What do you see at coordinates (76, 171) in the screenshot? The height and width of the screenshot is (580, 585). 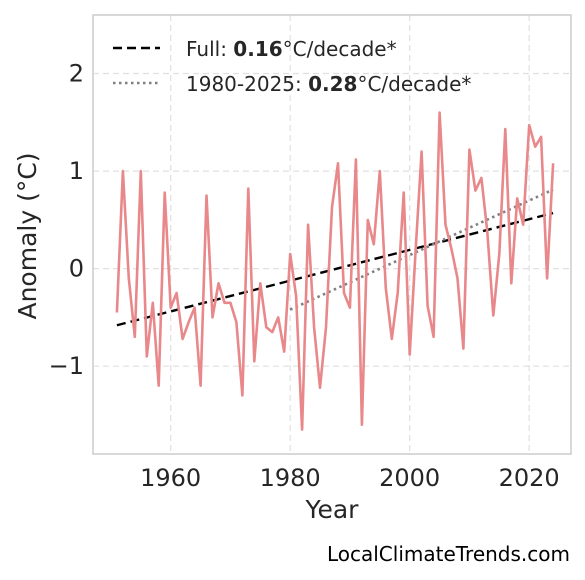 I see `y-tick-label: 1` at bounding box center [76, 171].